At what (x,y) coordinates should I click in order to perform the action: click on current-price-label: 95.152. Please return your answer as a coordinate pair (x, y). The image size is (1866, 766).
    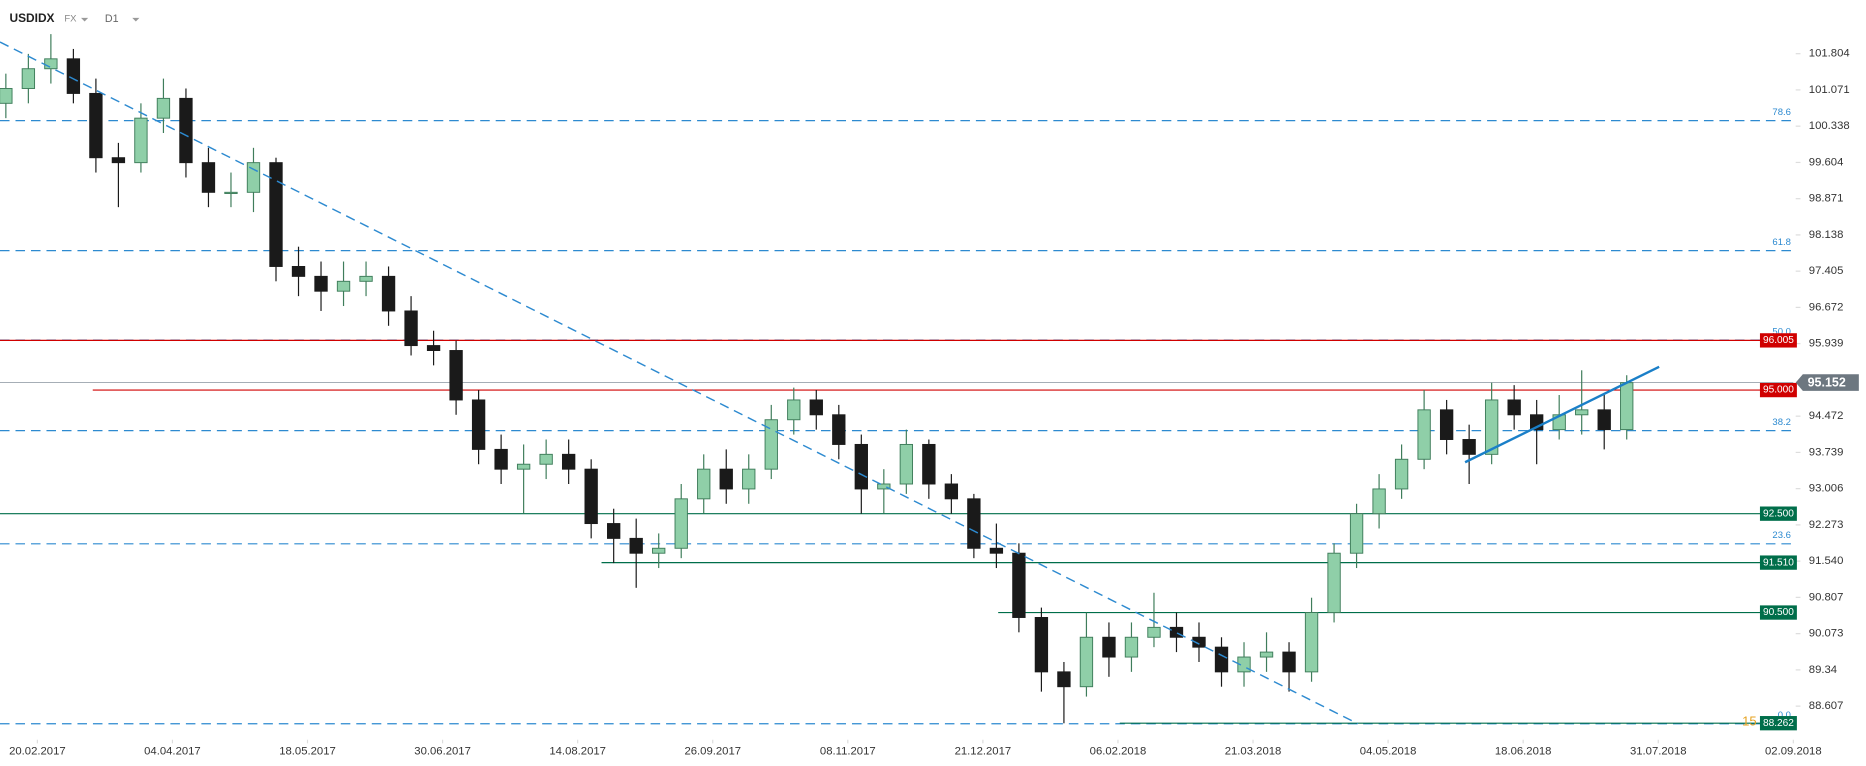
    Looking at the image, I should click on (1827, 382).